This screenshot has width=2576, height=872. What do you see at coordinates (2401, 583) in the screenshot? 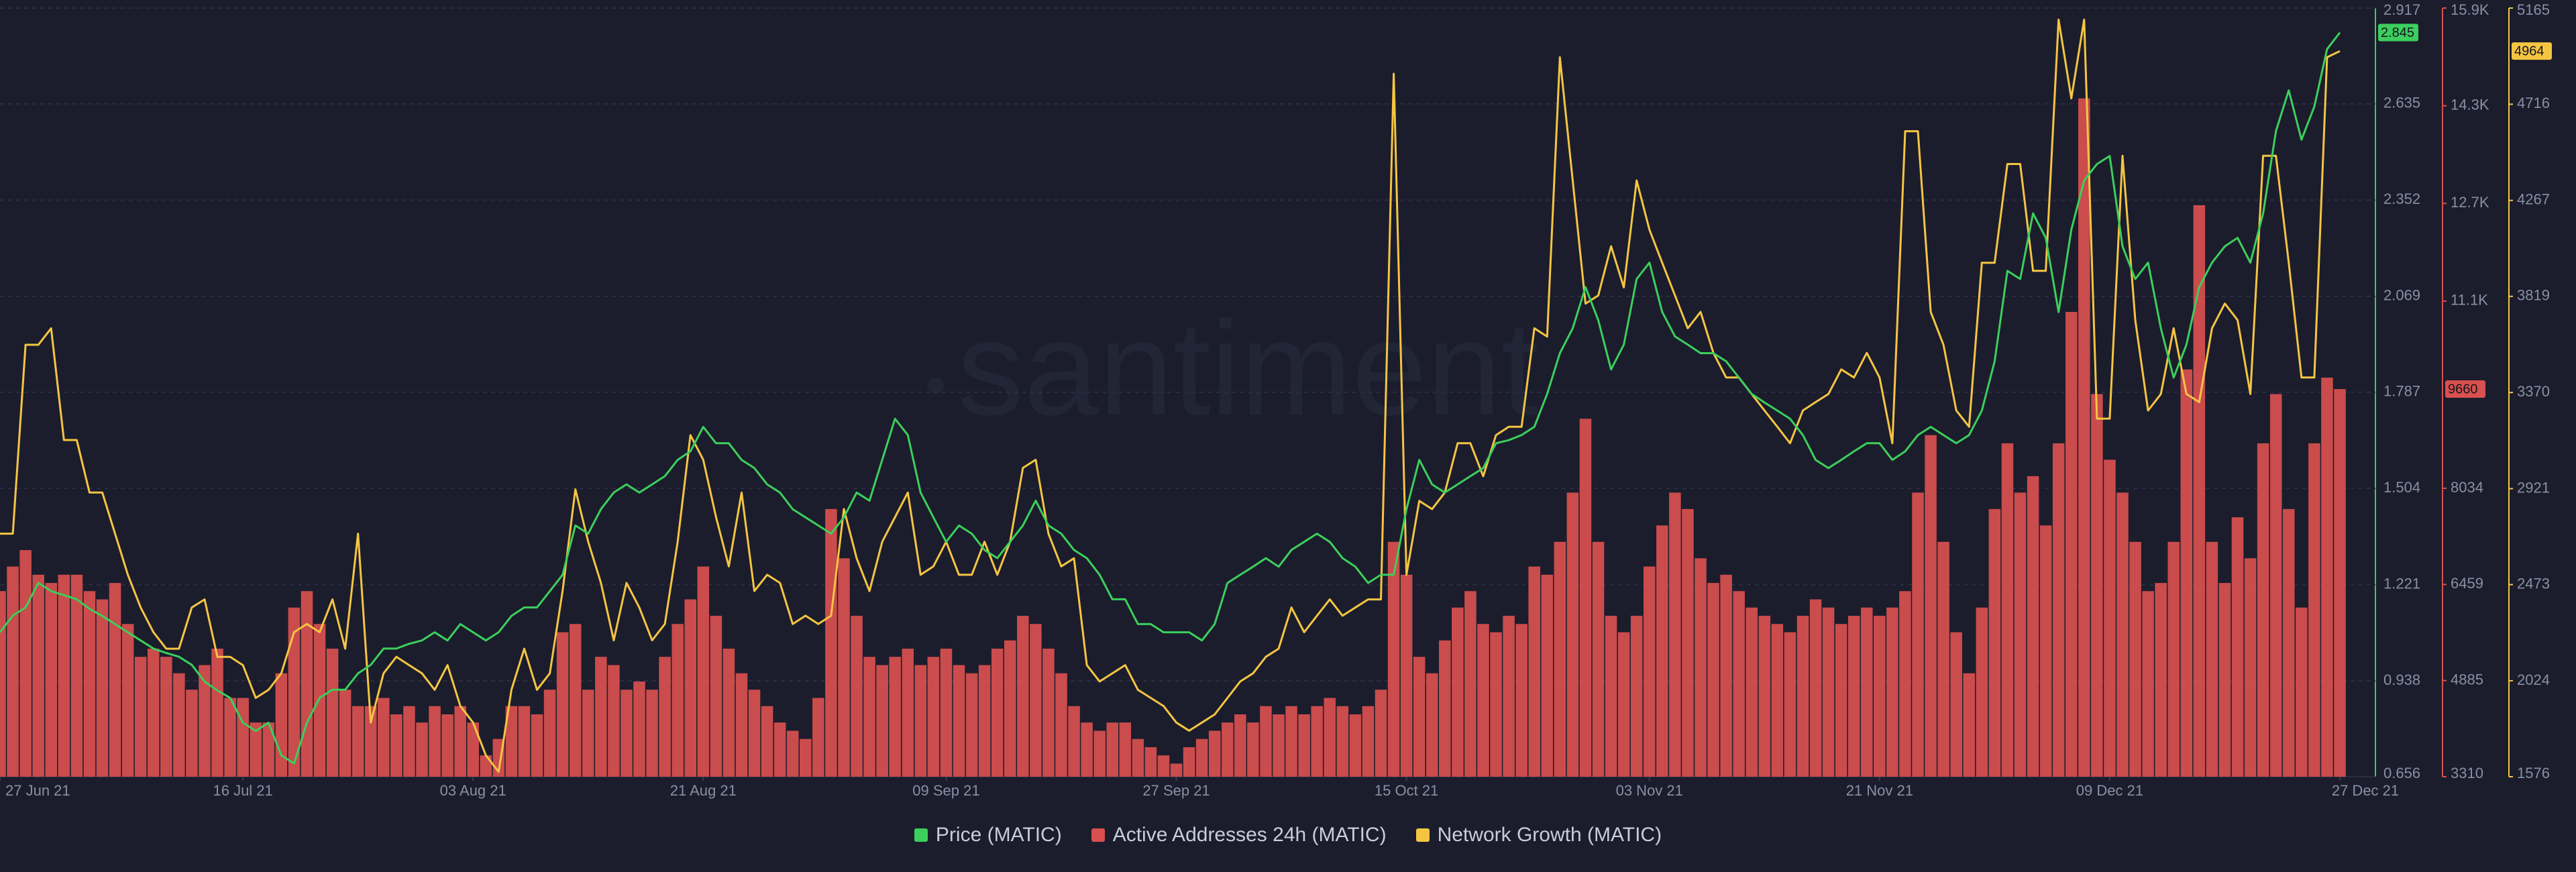
I see `y-tick-label: 1.221` at bounding box center [2401, 583].